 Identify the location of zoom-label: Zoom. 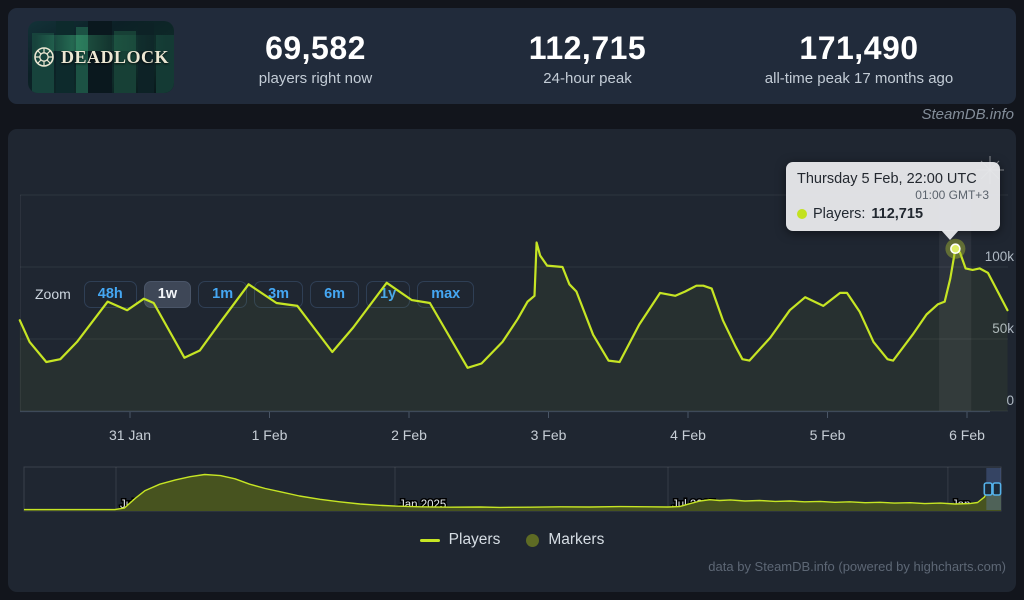
(53, 294).